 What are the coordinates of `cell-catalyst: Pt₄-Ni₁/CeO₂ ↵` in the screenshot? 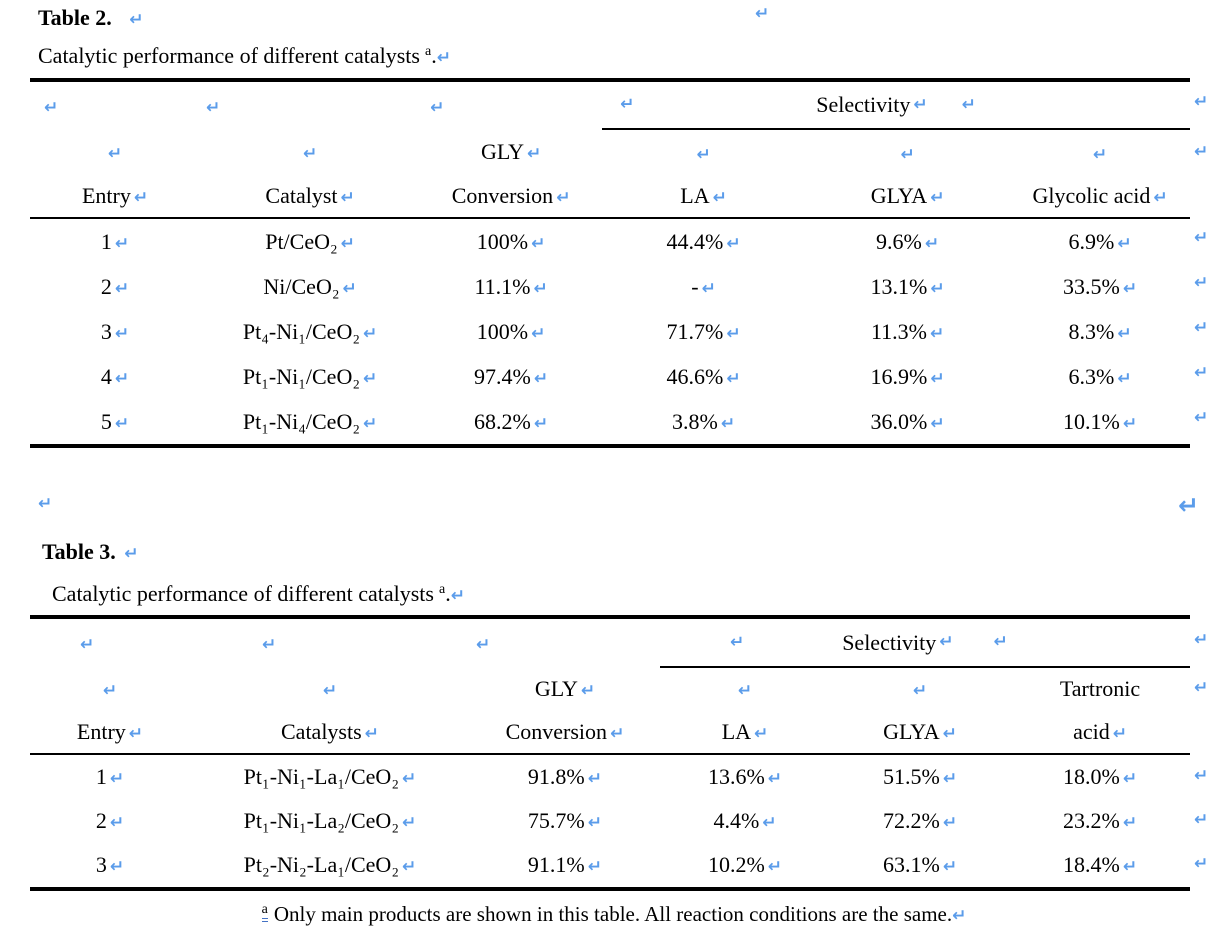 It's located at (310, 331).